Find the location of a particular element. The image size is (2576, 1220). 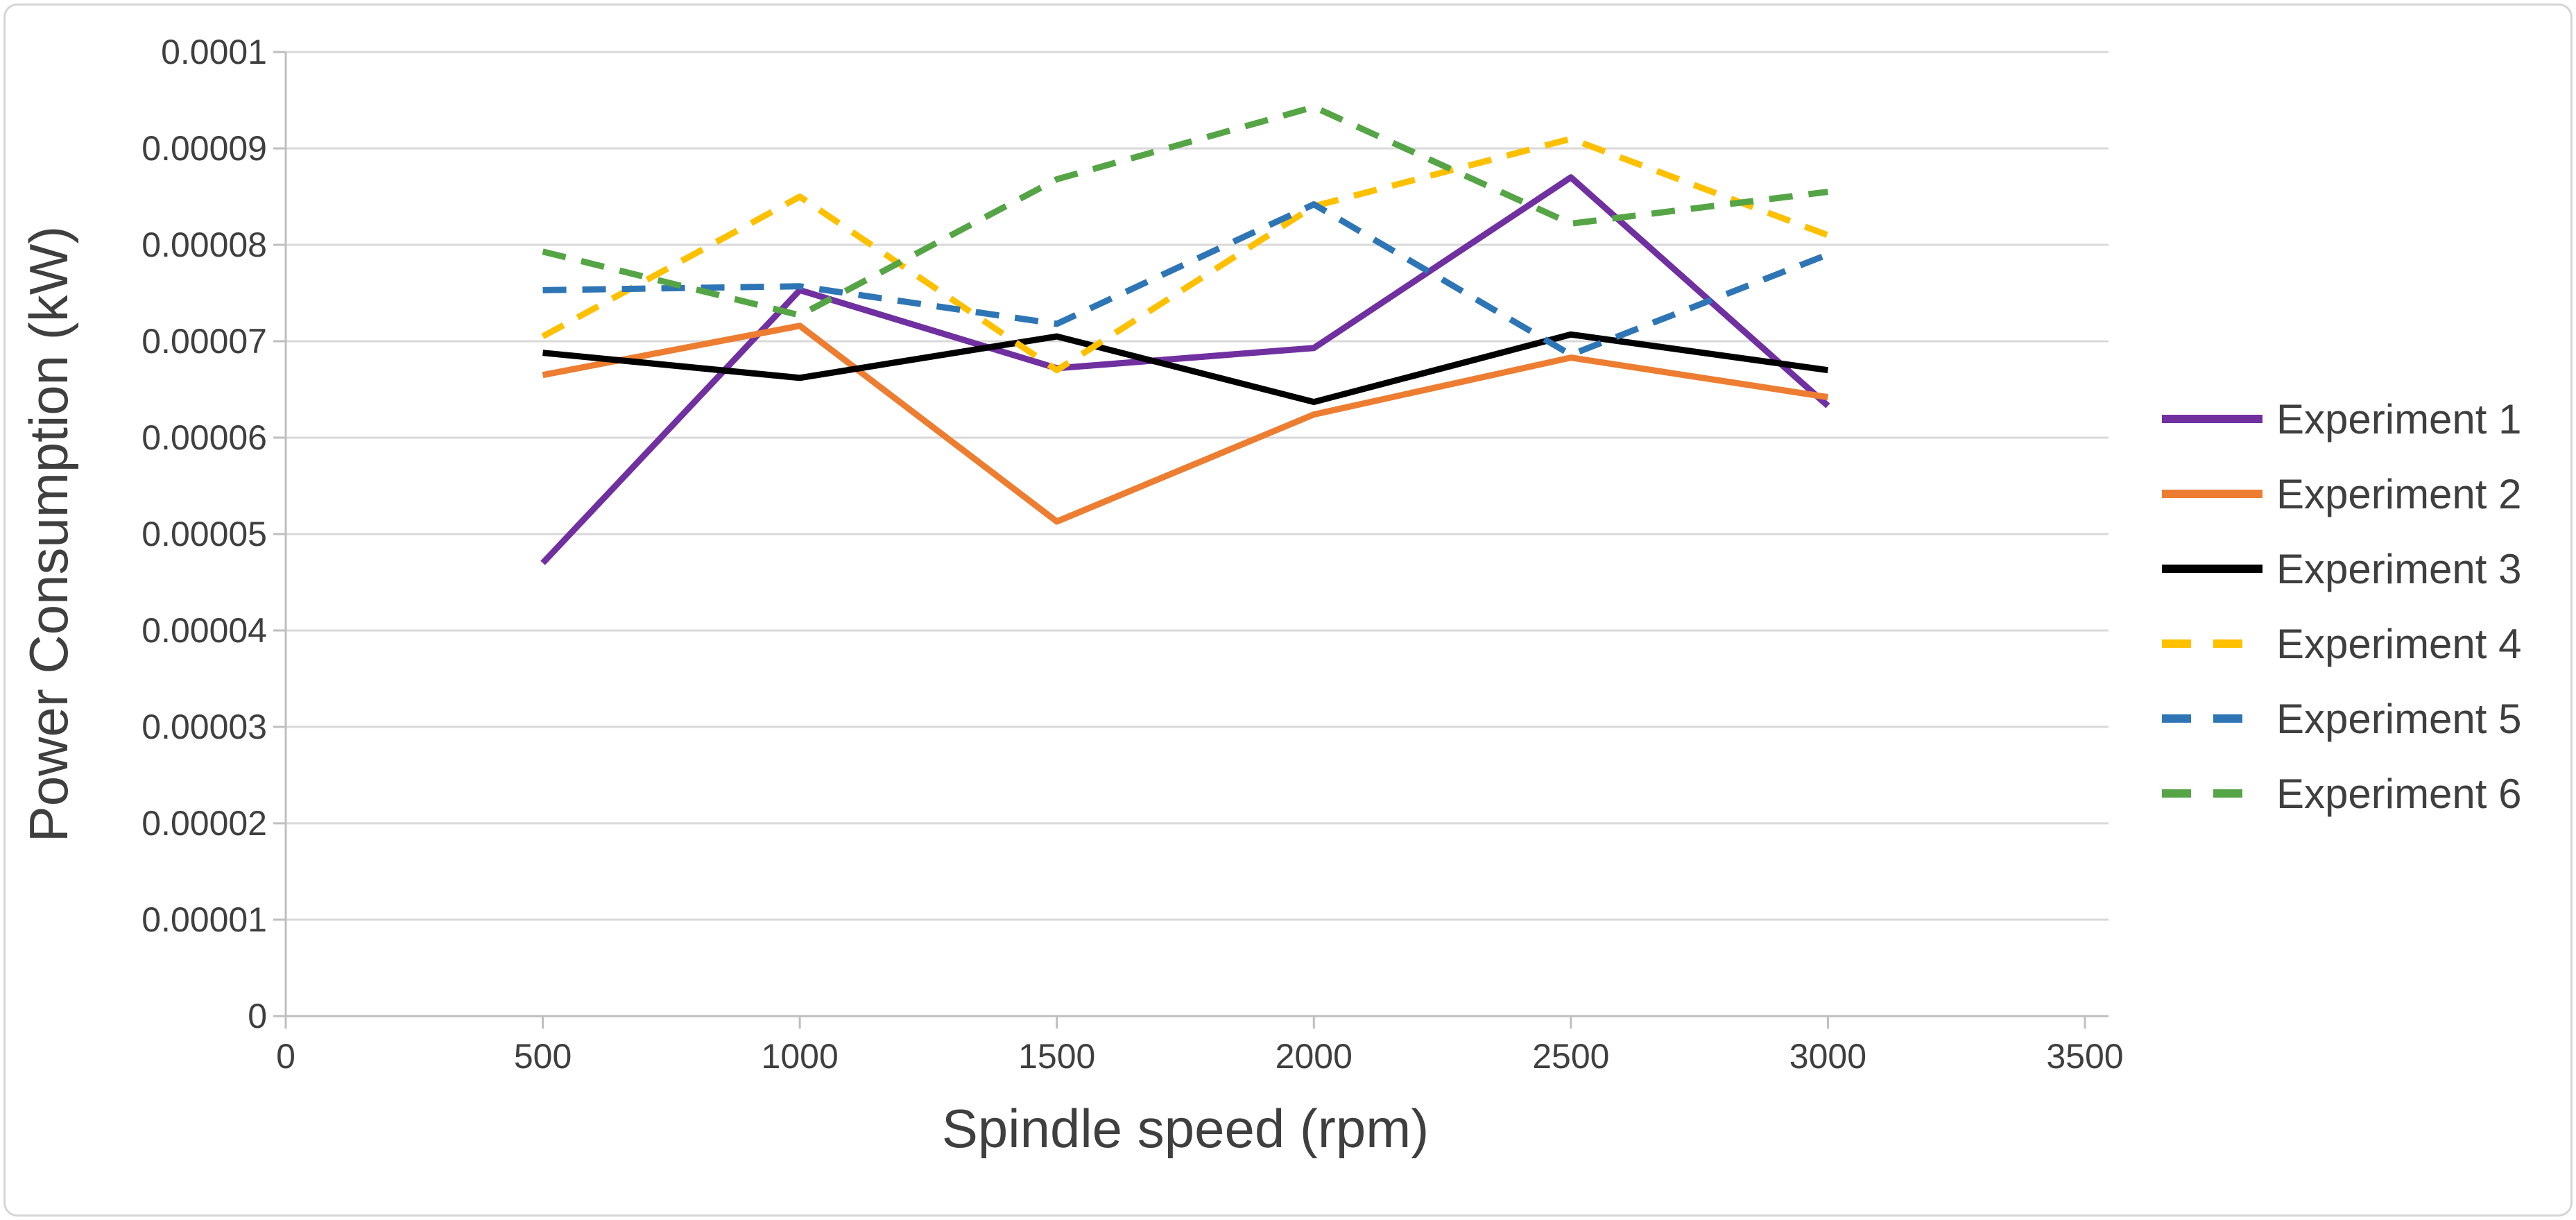

x-tick-label: 1500 is located at coordinates (1056, 1056).